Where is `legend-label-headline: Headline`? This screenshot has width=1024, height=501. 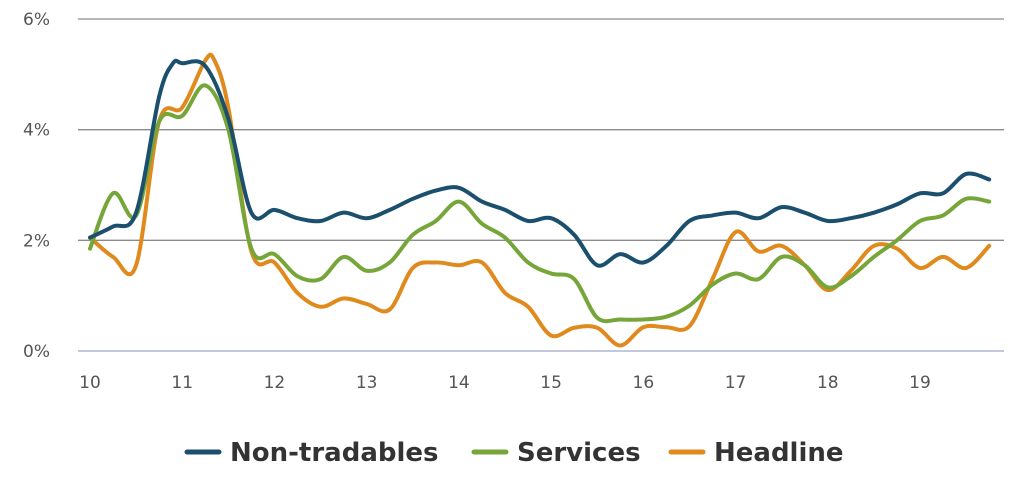 legend-label-headline: Headline is located at coordinates (779, 453).